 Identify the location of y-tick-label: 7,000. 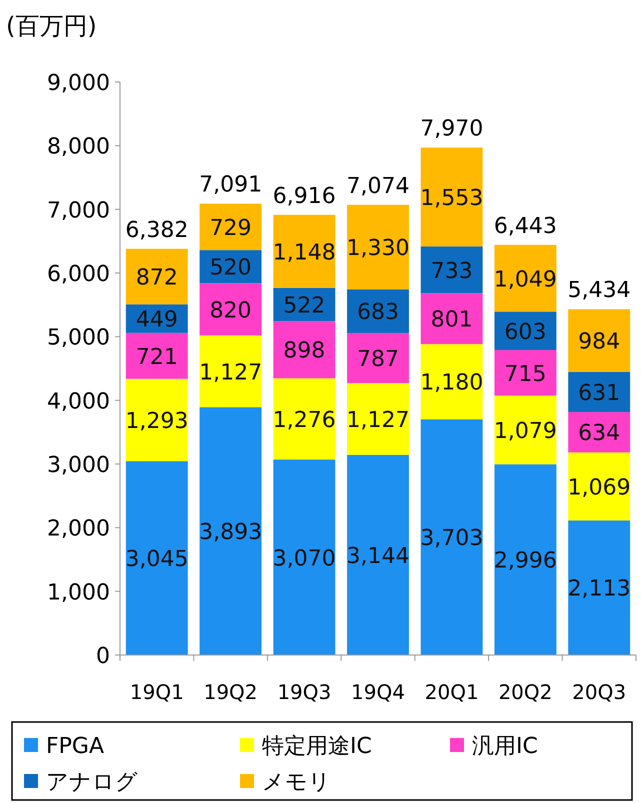
(78, 211).